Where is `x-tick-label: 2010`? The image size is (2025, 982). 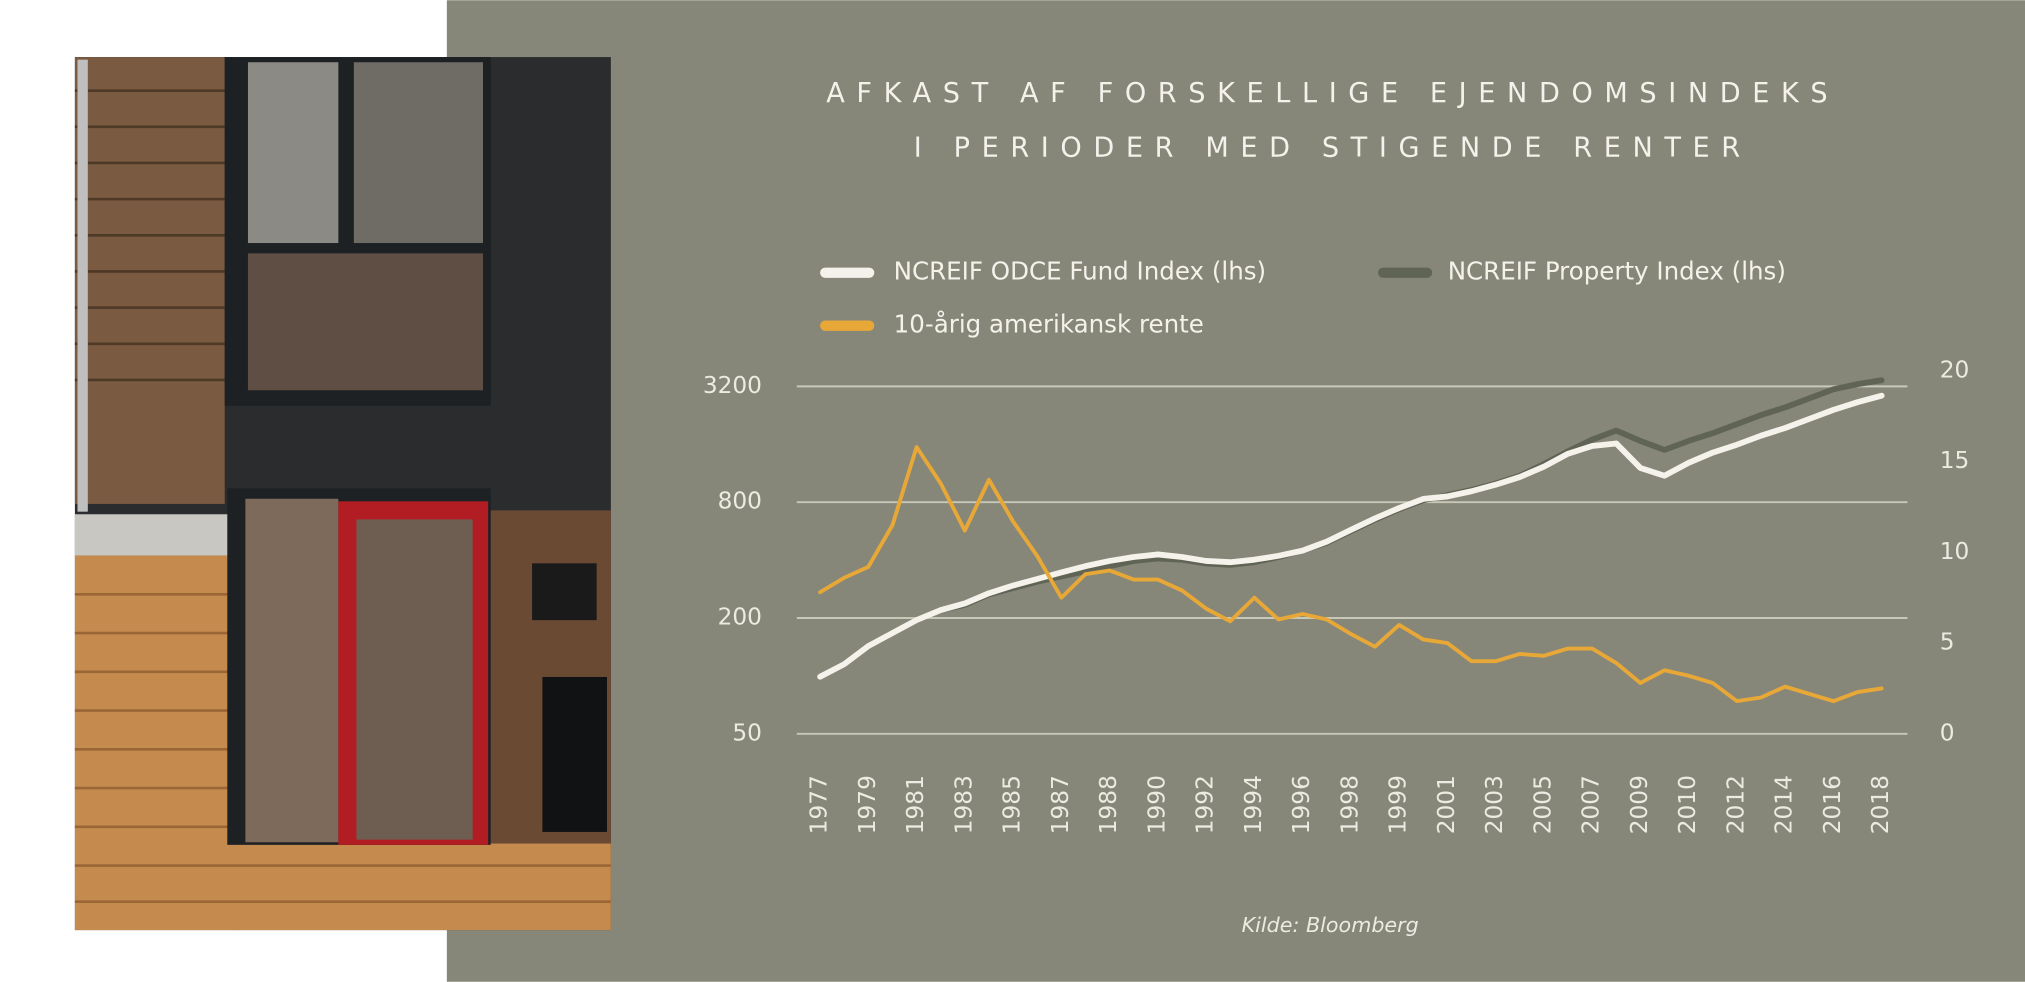 x-tick-label: 2010 is located at coordinates (1687, 804).